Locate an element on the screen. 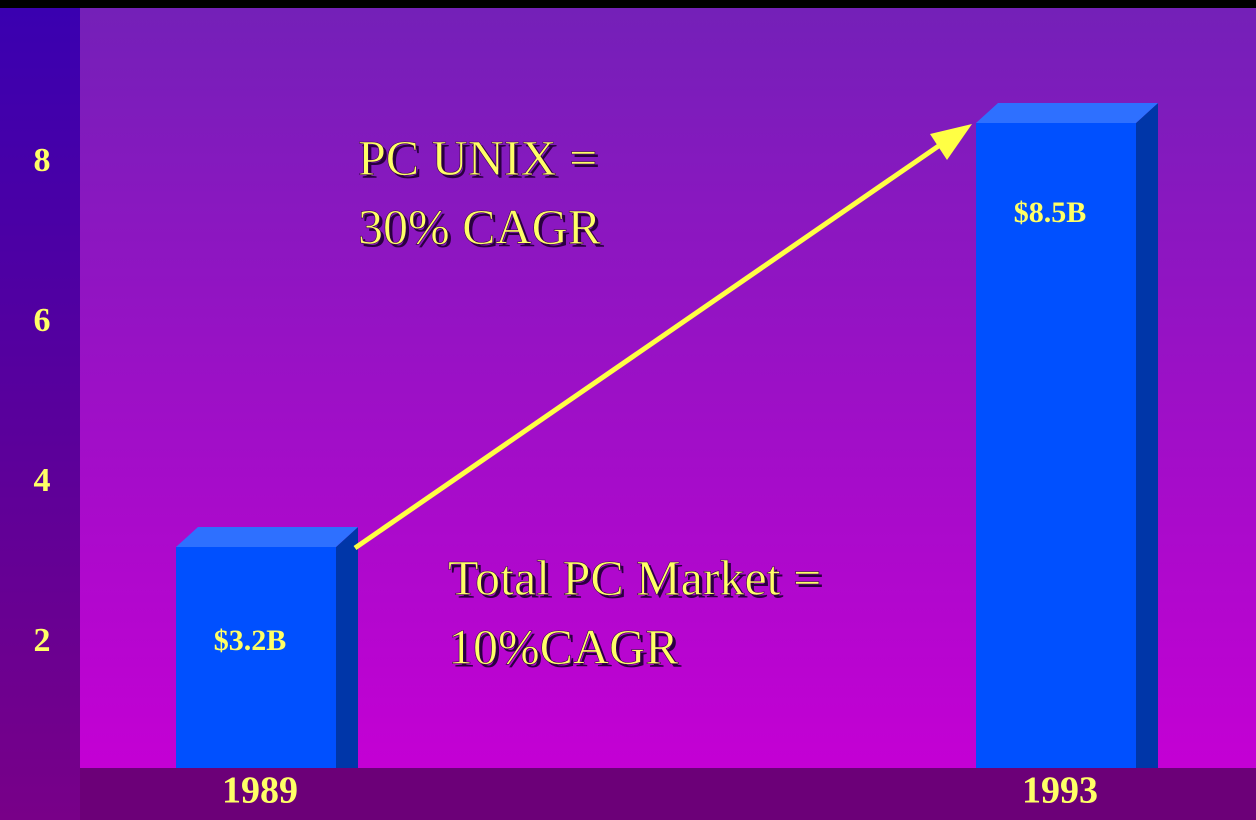 Image resolution: width=1256 pixels, height=820 pixels. value-label: $3.2B is located at coordinates (250, 640).